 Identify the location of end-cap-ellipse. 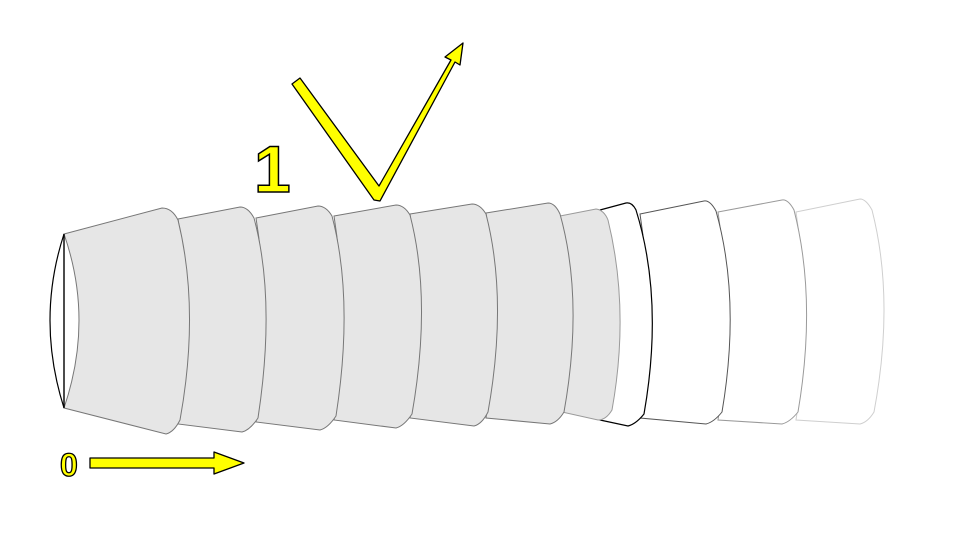
(57, 321).